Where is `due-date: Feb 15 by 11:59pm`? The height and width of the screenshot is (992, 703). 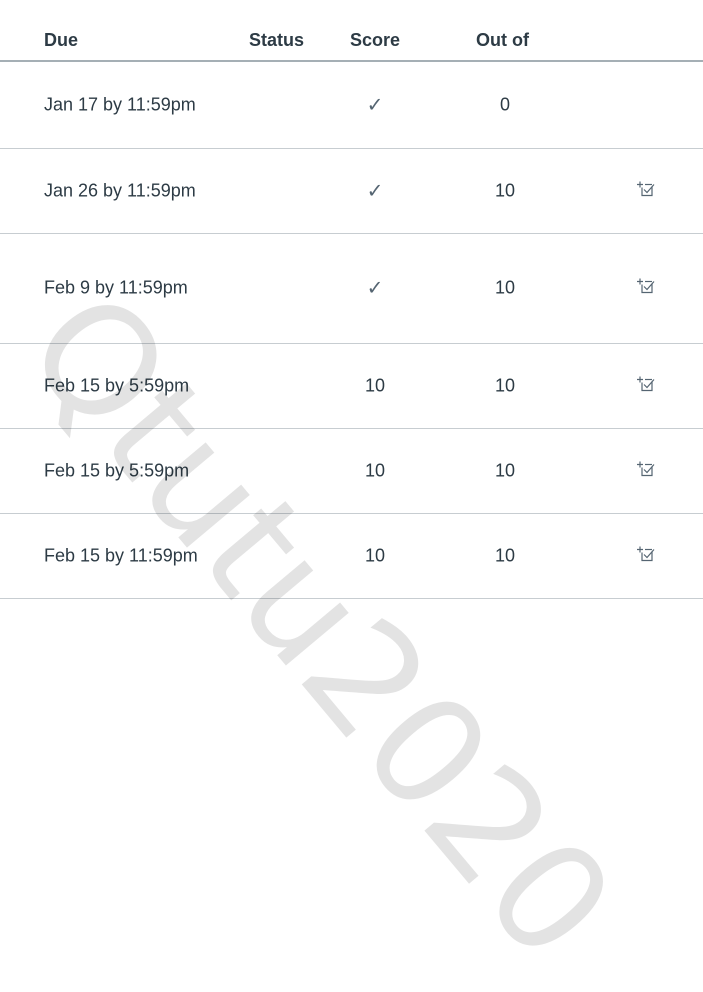
due-date: Feb 15 by 11:59pm is located at coordinates (121, 555).